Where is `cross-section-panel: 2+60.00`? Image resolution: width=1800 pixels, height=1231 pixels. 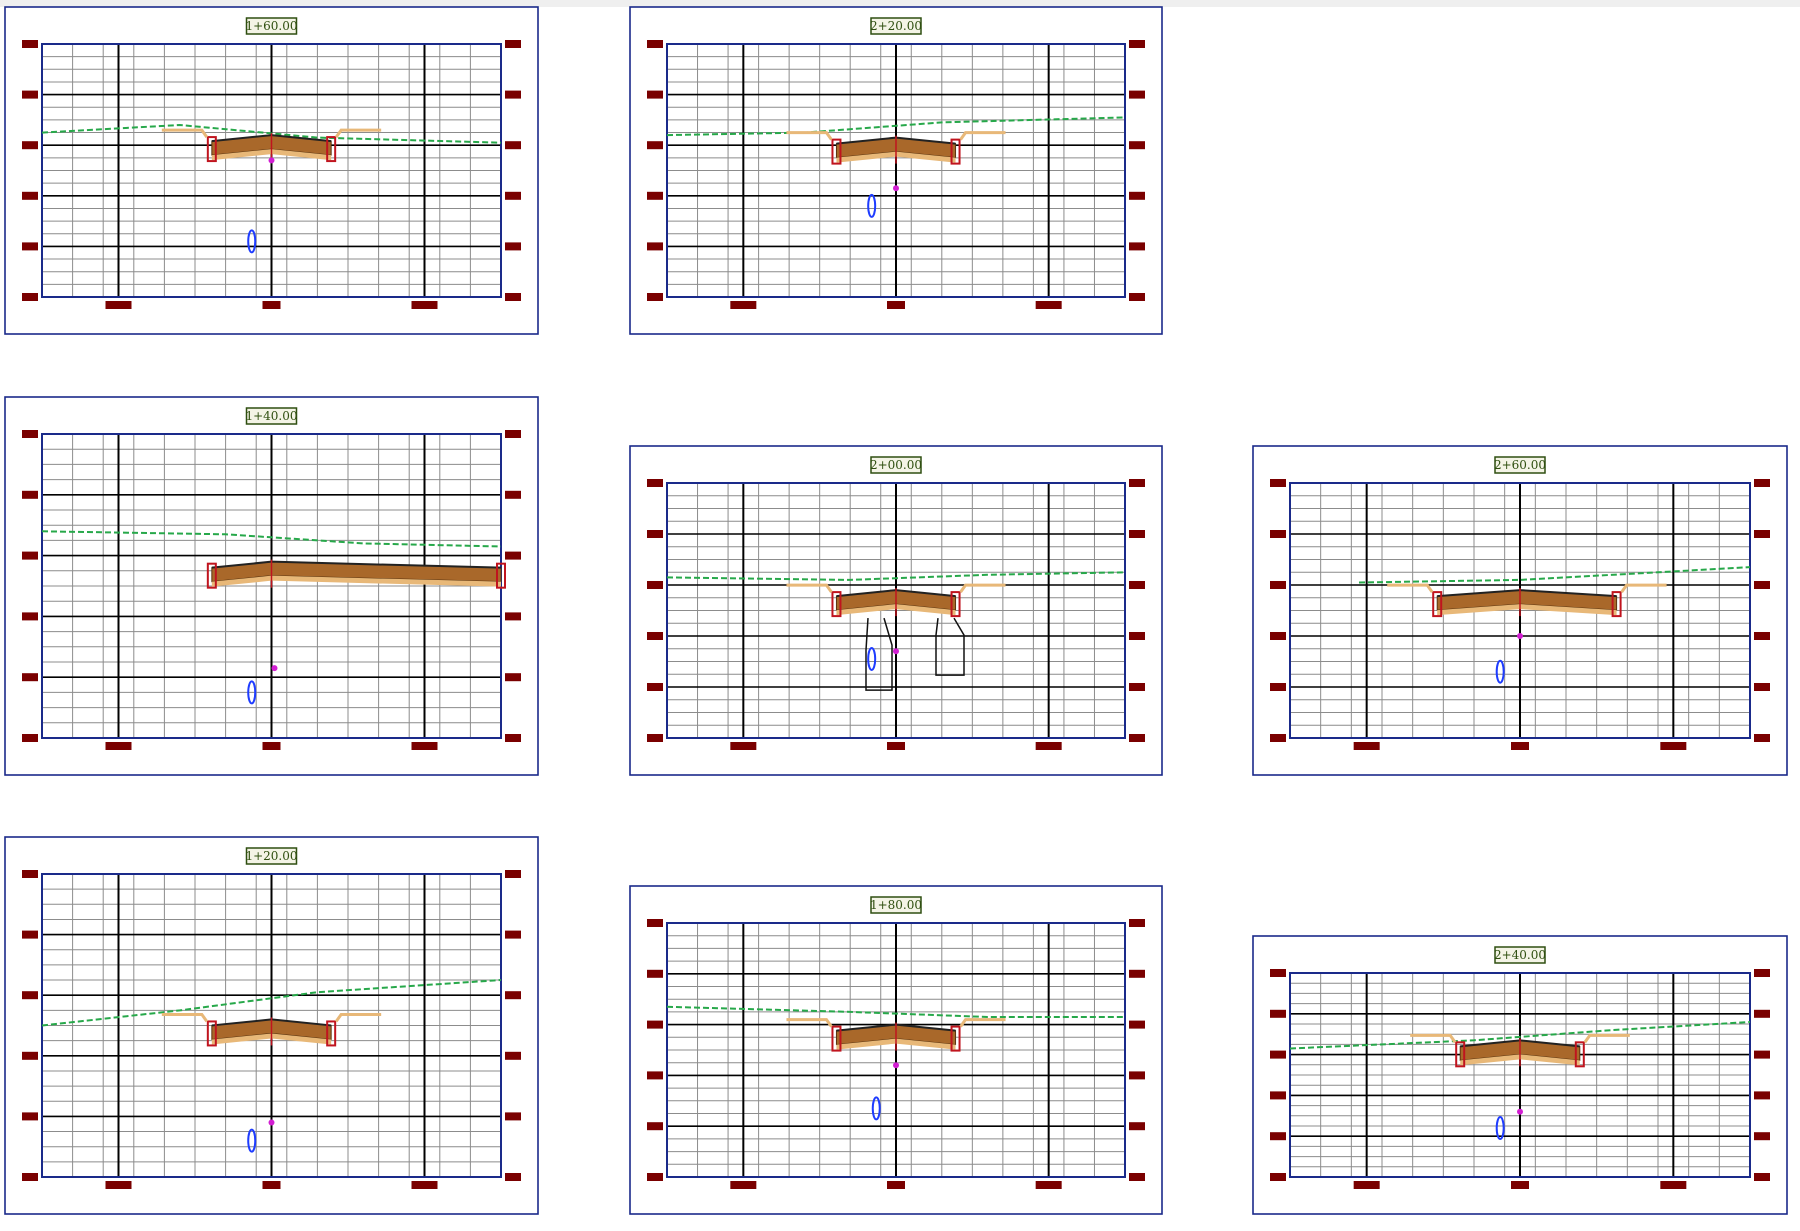
cross-section-panel: 2+60.00 is located at coordinates (1520, 610).